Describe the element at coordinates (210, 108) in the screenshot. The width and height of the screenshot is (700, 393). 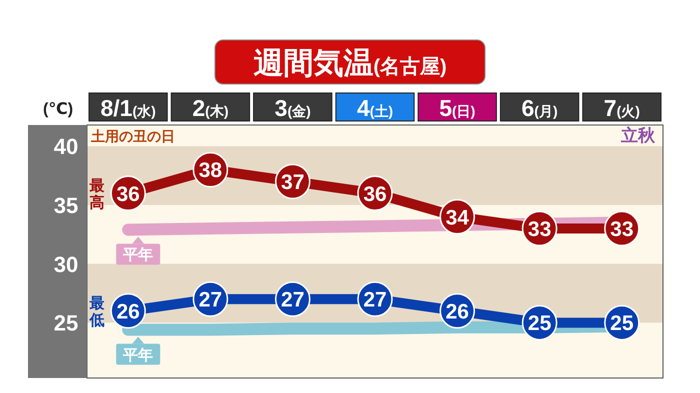
I see `x-tick-label: 2(木)` at that location.